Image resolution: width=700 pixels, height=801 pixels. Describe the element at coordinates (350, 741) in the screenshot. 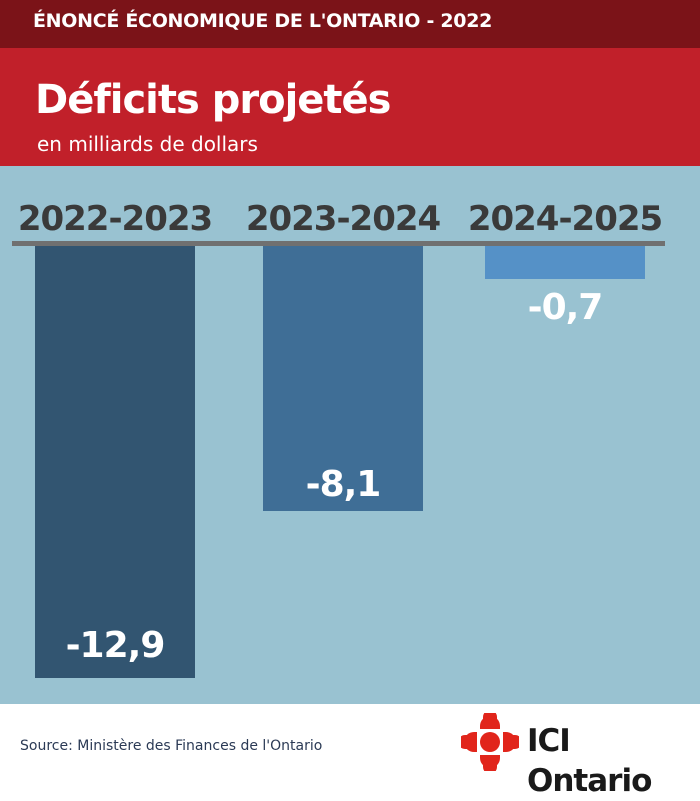

I see `footer` at that location.